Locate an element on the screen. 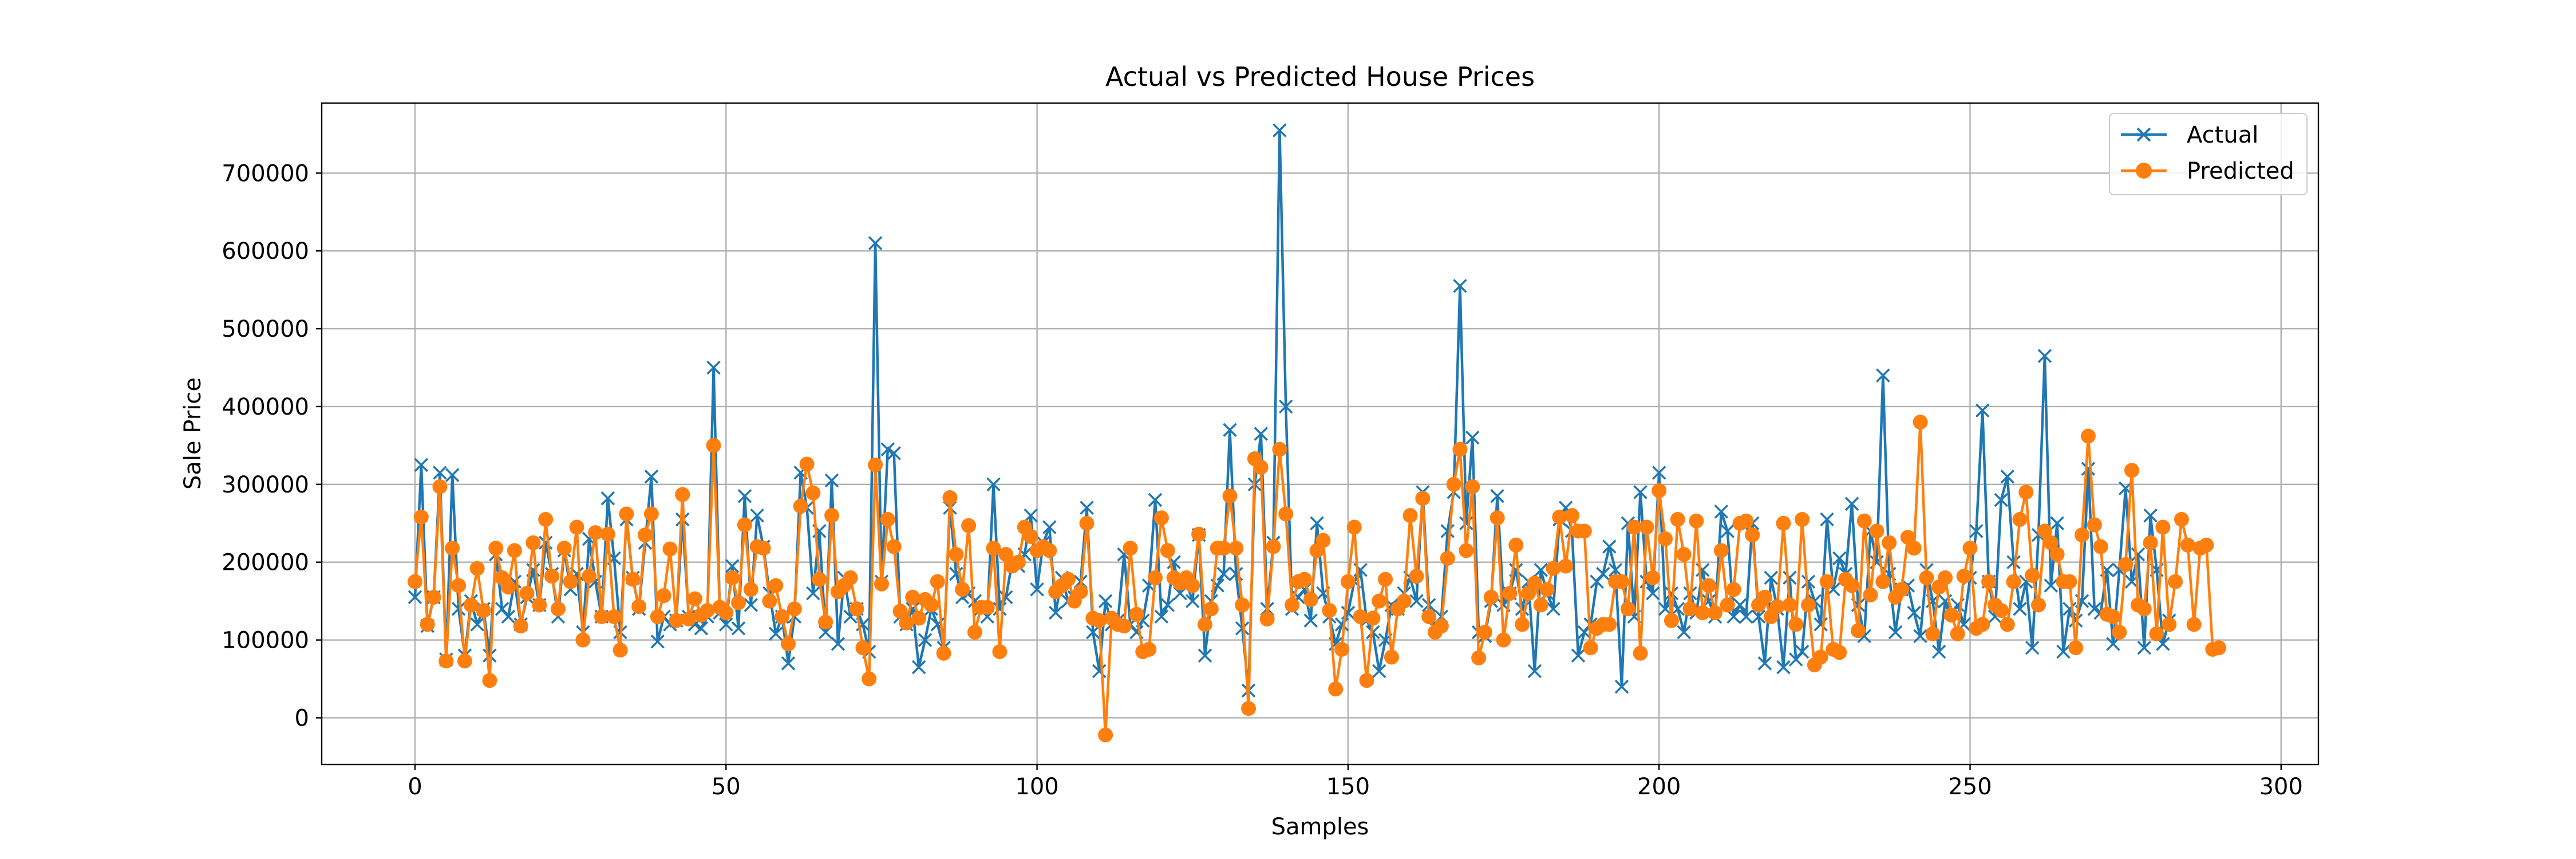  legend: Actual Predicted is located at coordinates (2208, 154).